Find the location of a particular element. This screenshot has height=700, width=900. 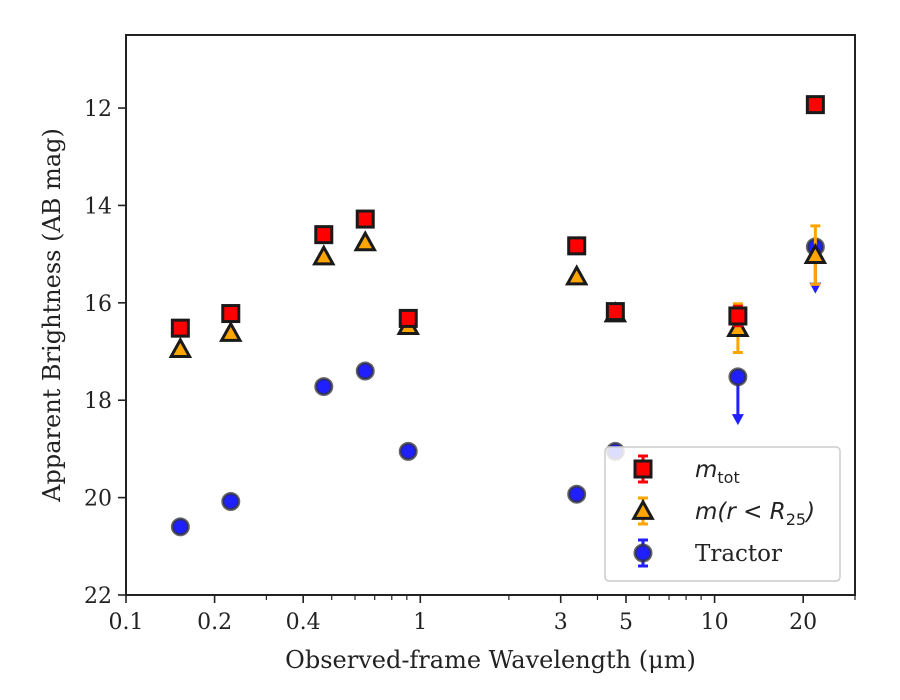

y-tick-label: 12 is located at coordinates (98, 109).